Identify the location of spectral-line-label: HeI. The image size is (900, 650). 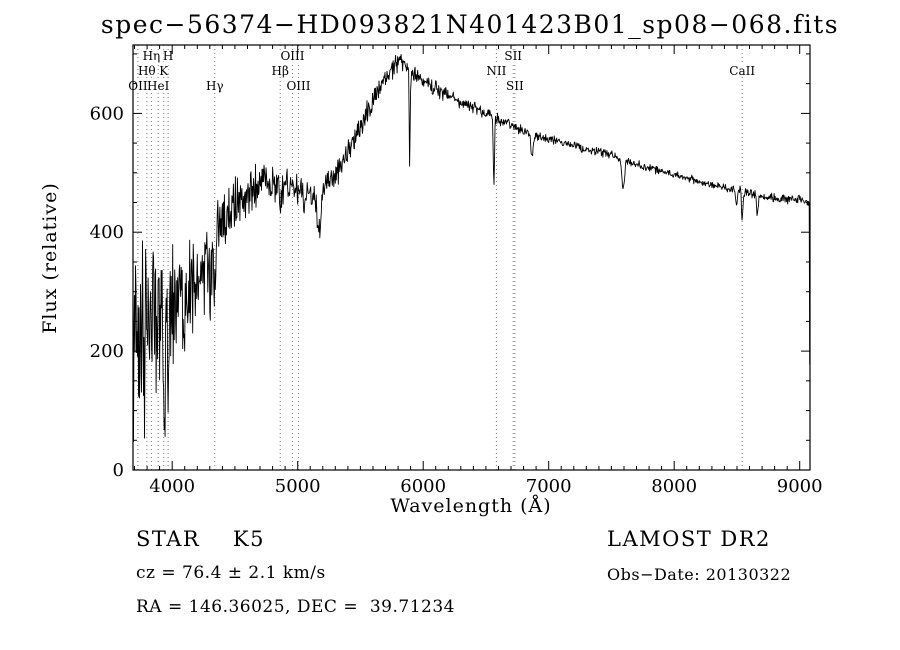
(158, 86).